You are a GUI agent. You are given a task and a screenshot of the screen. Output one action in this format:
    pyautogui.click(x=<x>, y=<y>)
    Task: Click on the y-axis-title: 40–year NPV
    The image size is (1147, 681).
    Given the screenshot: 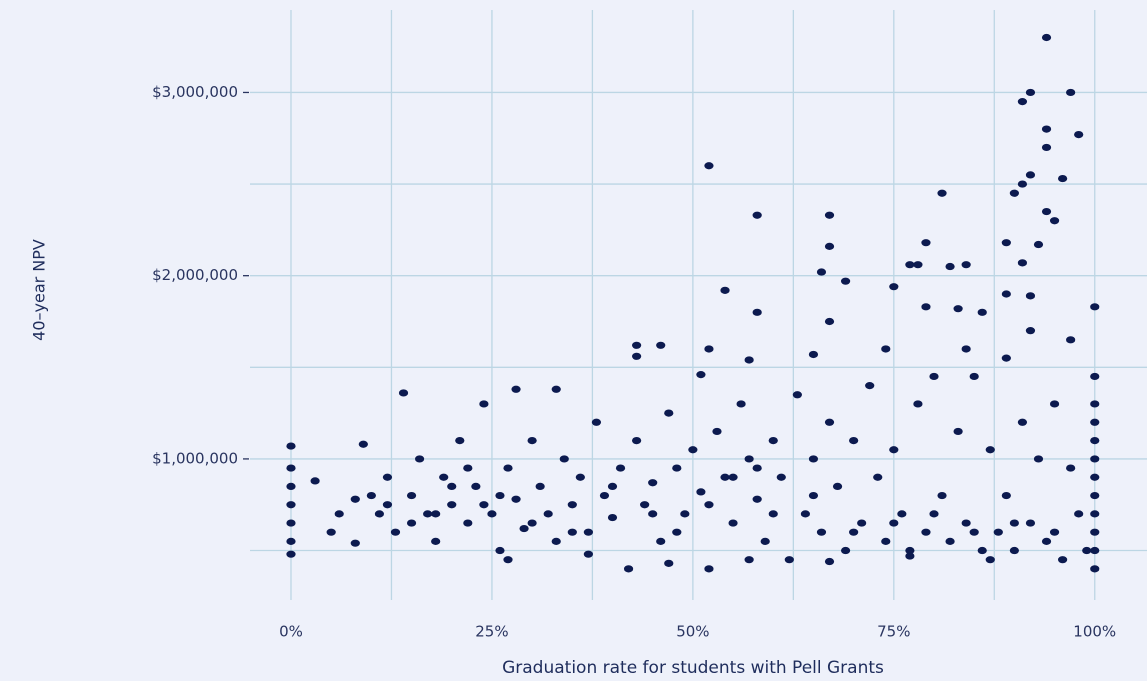 What is the action you would take?
    pyautogui.click(x=39, y=290)
    